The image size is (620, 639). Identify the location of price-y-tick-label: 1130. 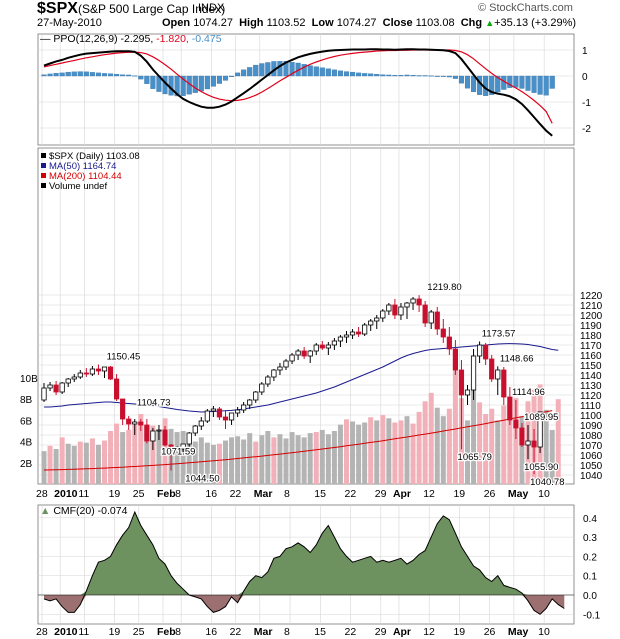
(591, 386).